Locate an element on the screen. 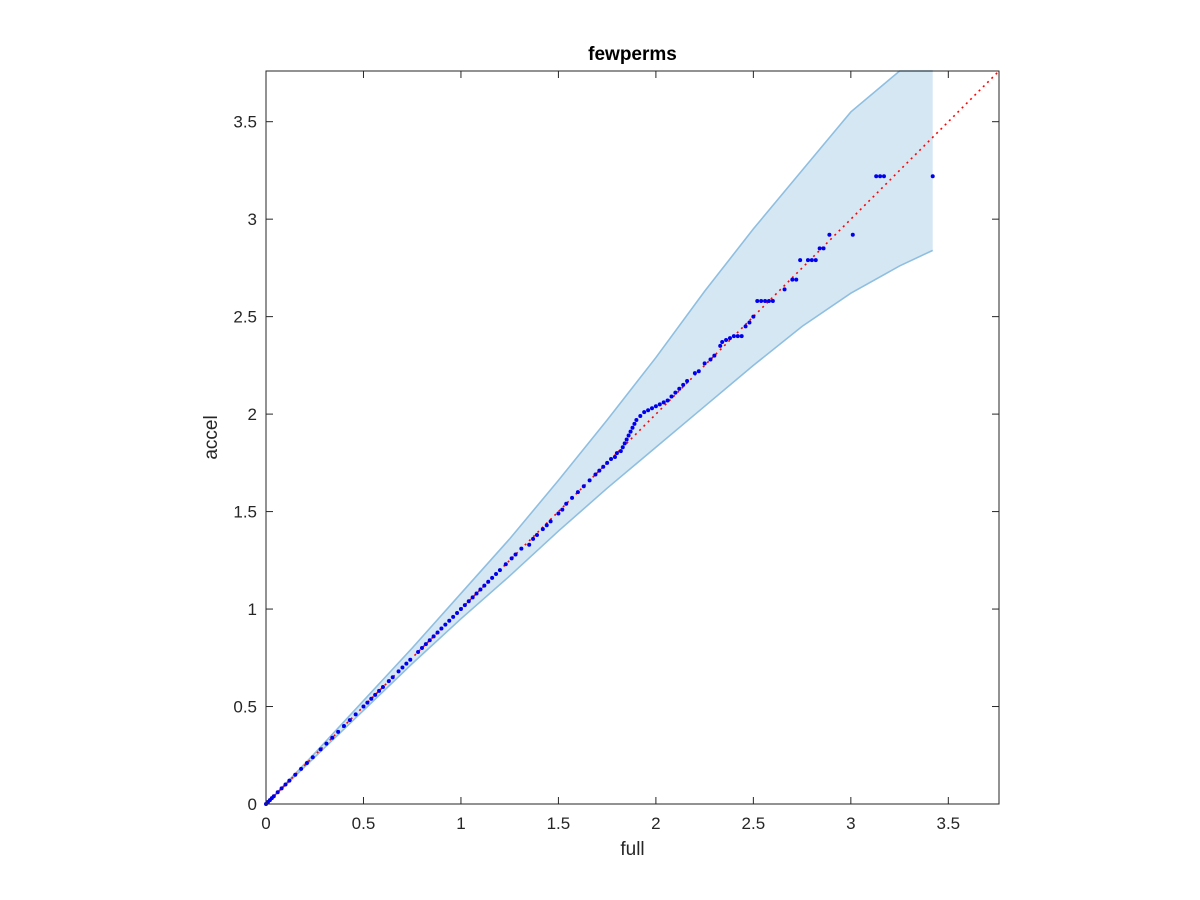  x-tick-label: 1 is located at coordinates (460, 823).